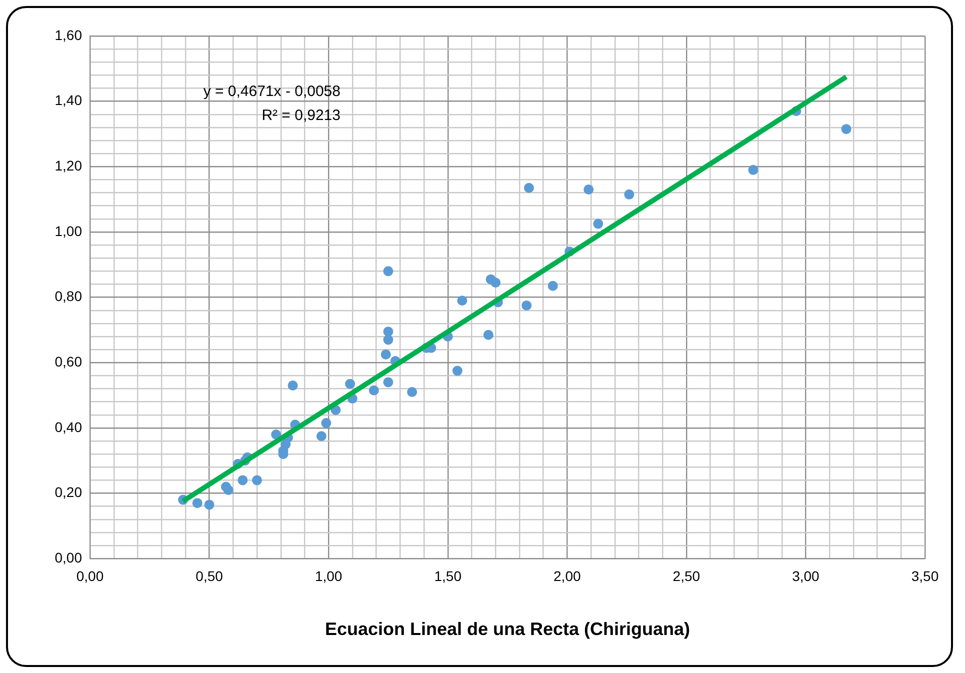 Image resolution: width=965 pixels, height=673 pixels. I want to click on x-tick-label: 0,50, so click(210, 576).